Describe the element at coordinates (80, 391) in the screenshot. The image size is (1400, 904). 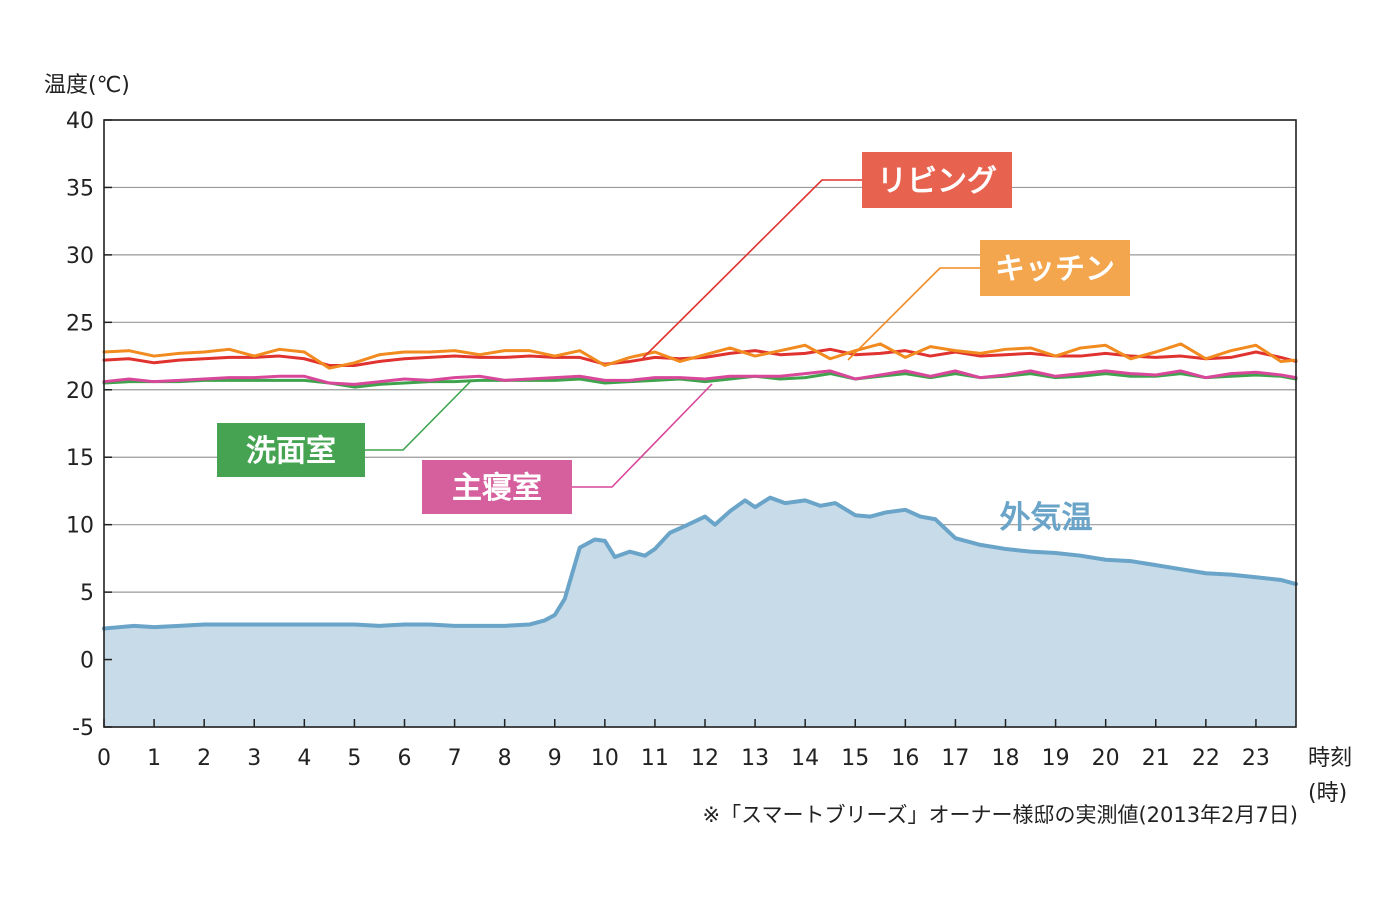
I see `y-tick-label: 20` at that location.